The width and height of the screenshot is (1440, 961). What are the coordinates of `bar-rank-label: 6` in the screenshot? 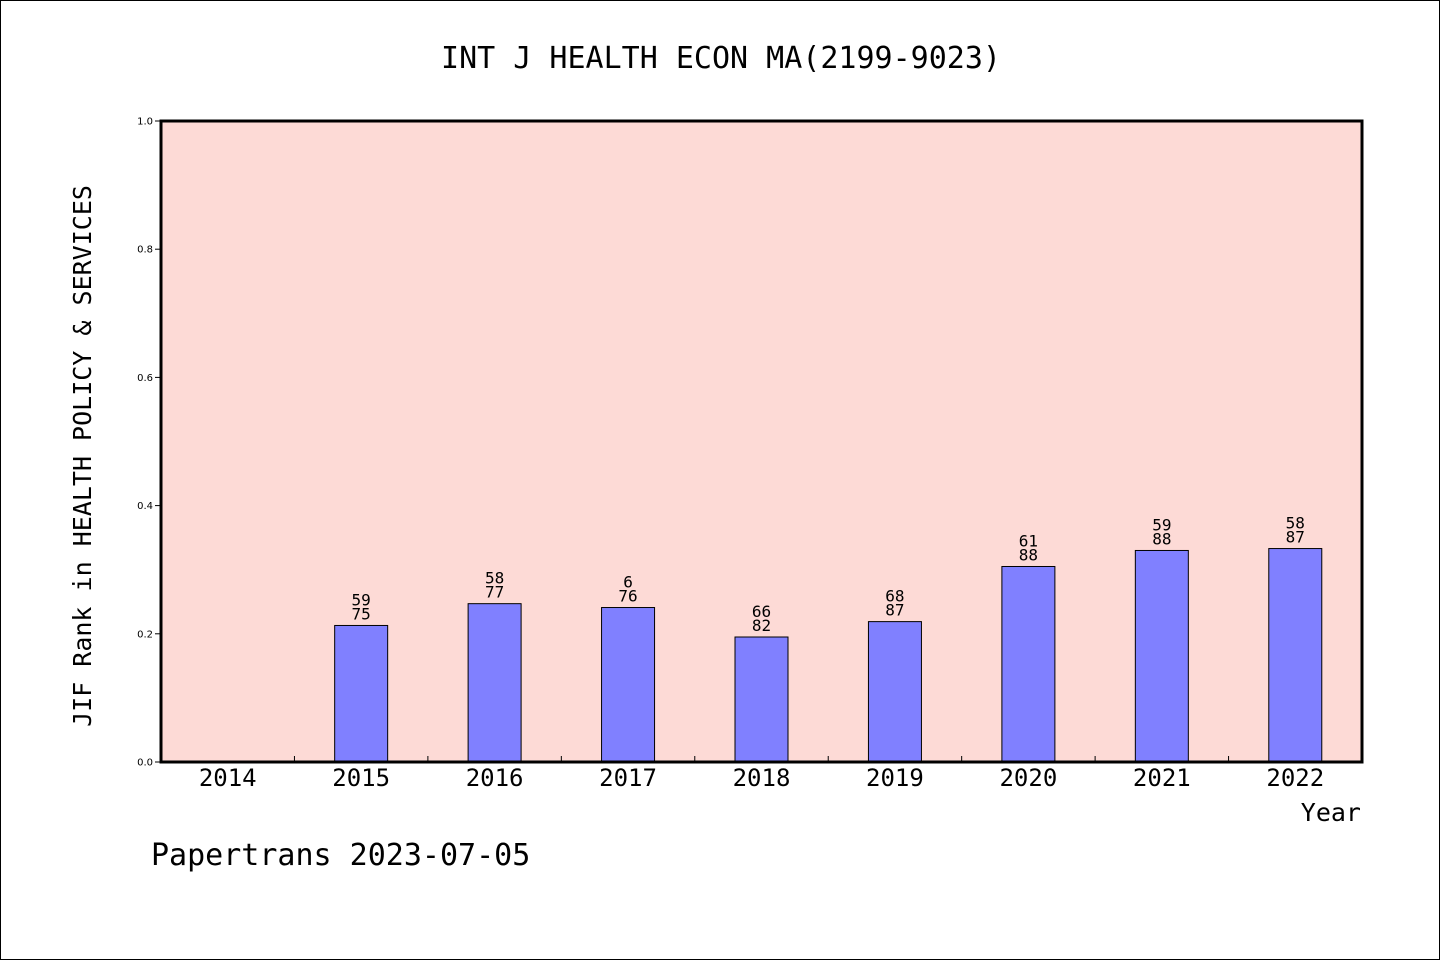 It's located at (628, 582).